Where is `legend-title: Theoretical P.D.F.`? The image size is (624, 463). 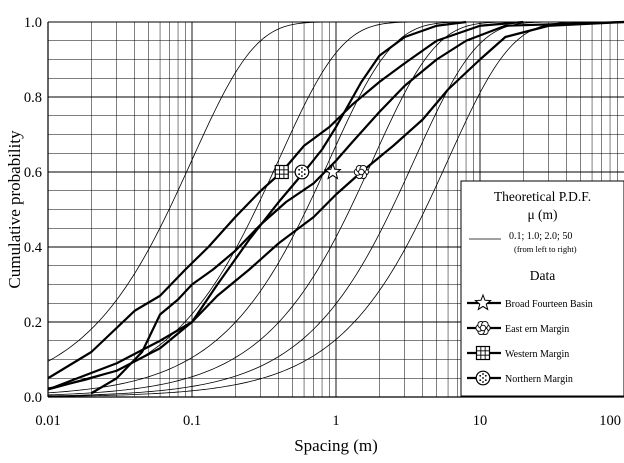 legend-title: Theoretical P.D.F. is located at coordinates (542, 196).